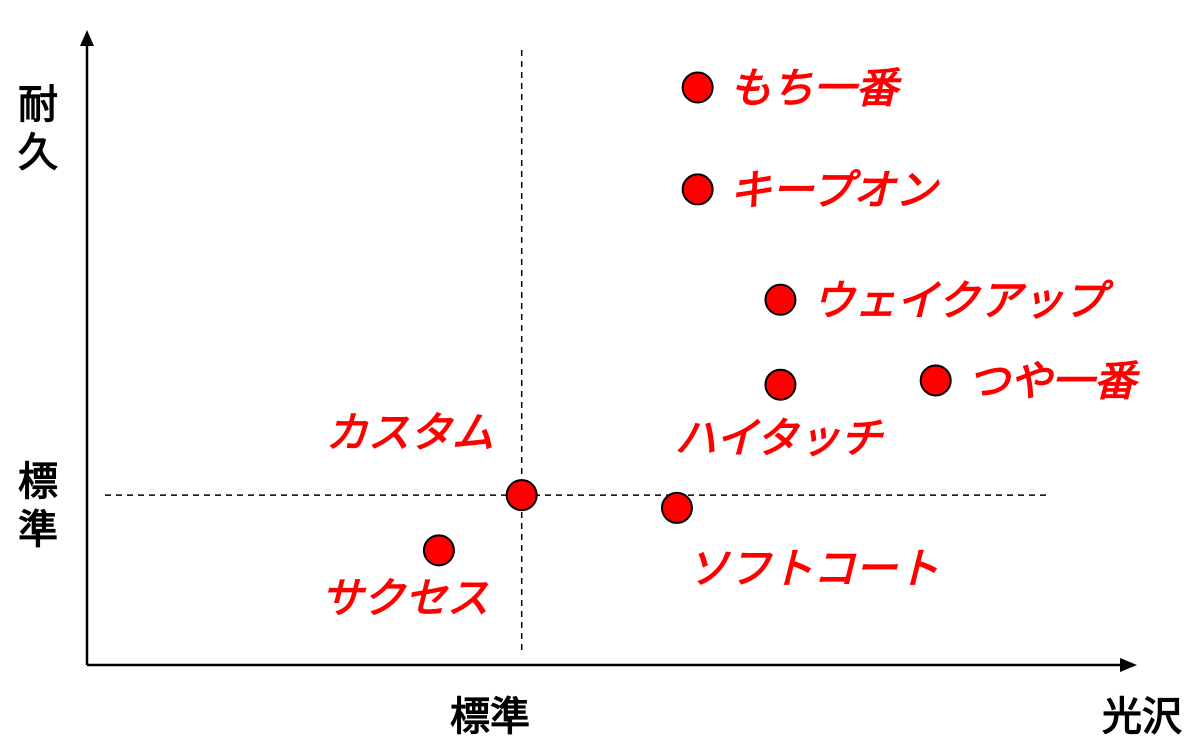 This screenshot has height=738, width=1200. What do you see at coordinates (835, 189) in the screenshot?
I see `data-point-label-2: キープオン` at bounding box center [835, 189].